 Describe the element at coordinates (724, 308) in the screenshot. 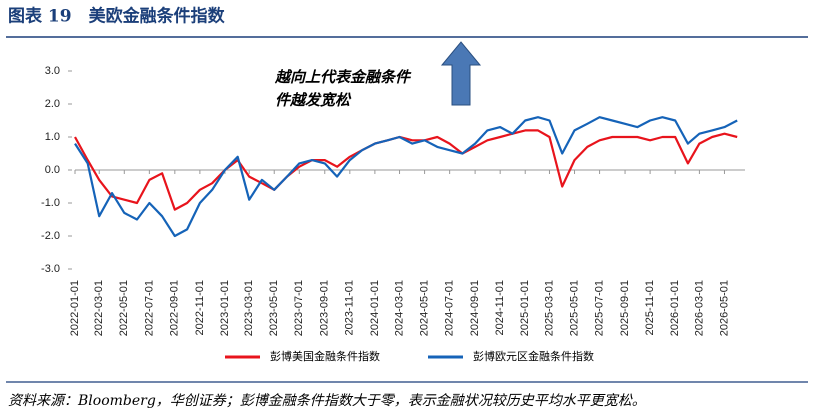

I see `x-tick-label: 2026-05-01` at that location.